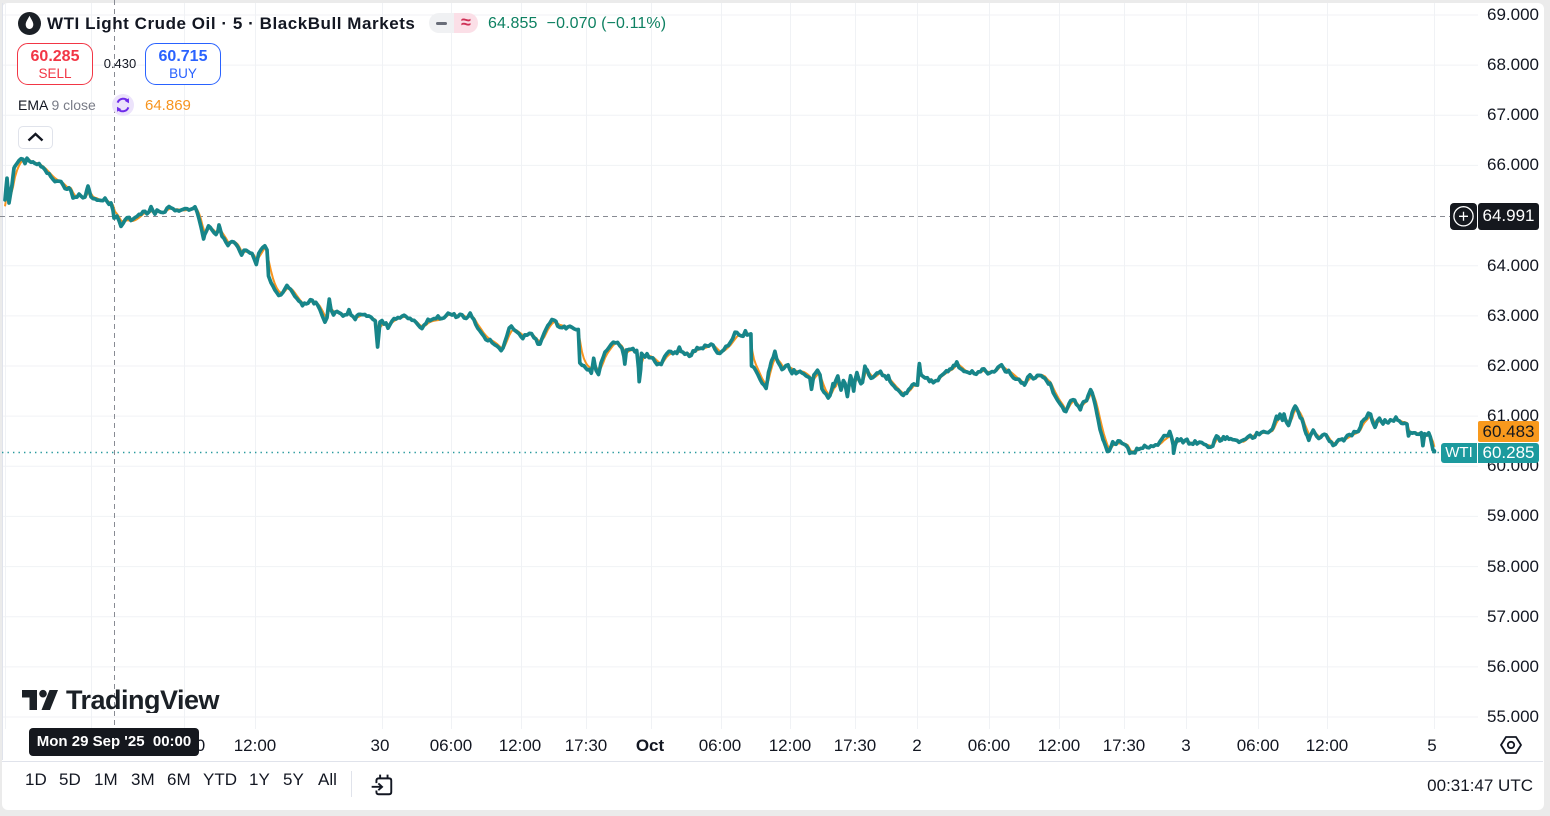 Image resolution: width=1550 pixels, height=816 pixels. I want to click on svg-text: TradingView, so click(143, 700).